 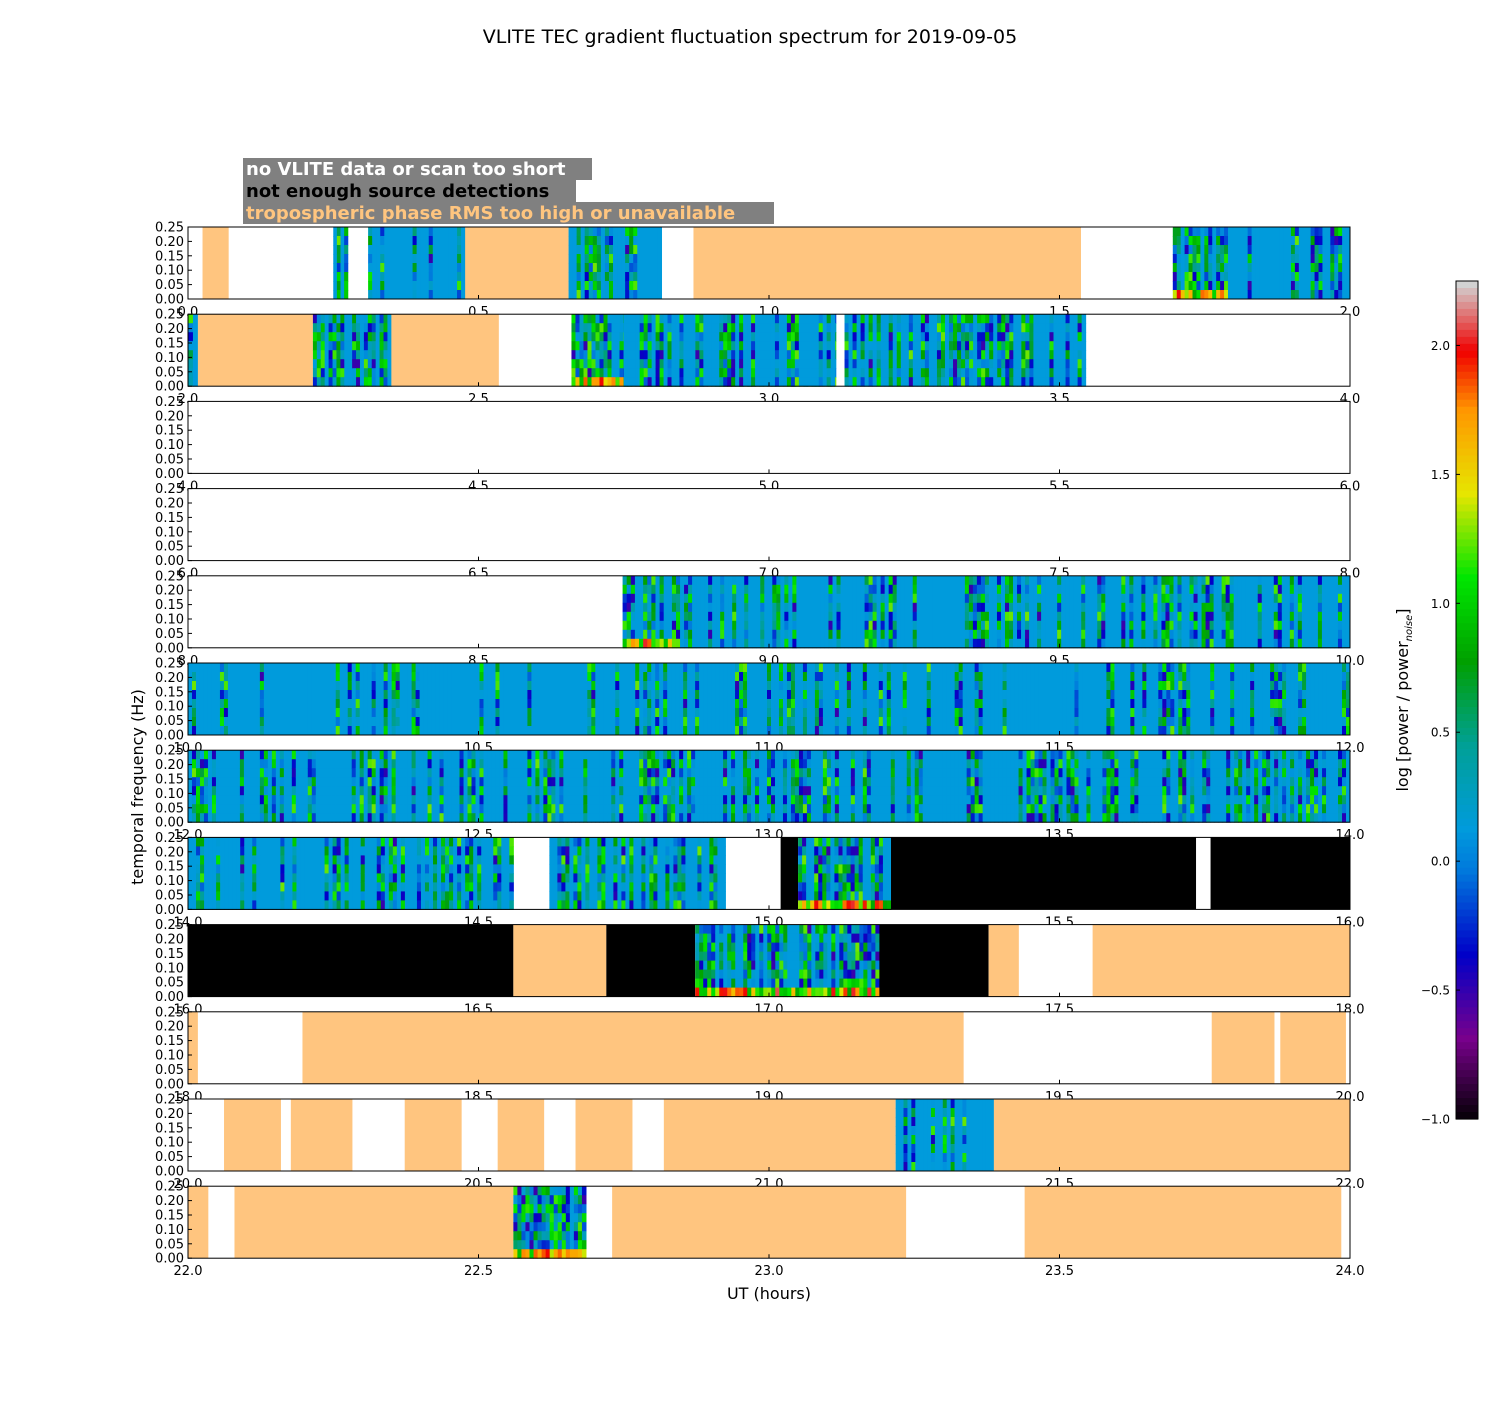 I want to click on y-tick-label: 0.05, so click(x=169, y=547).